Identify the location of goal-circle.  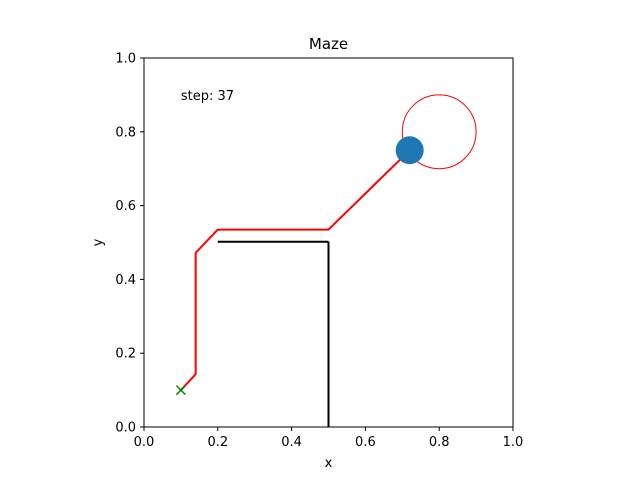
(439, 132).